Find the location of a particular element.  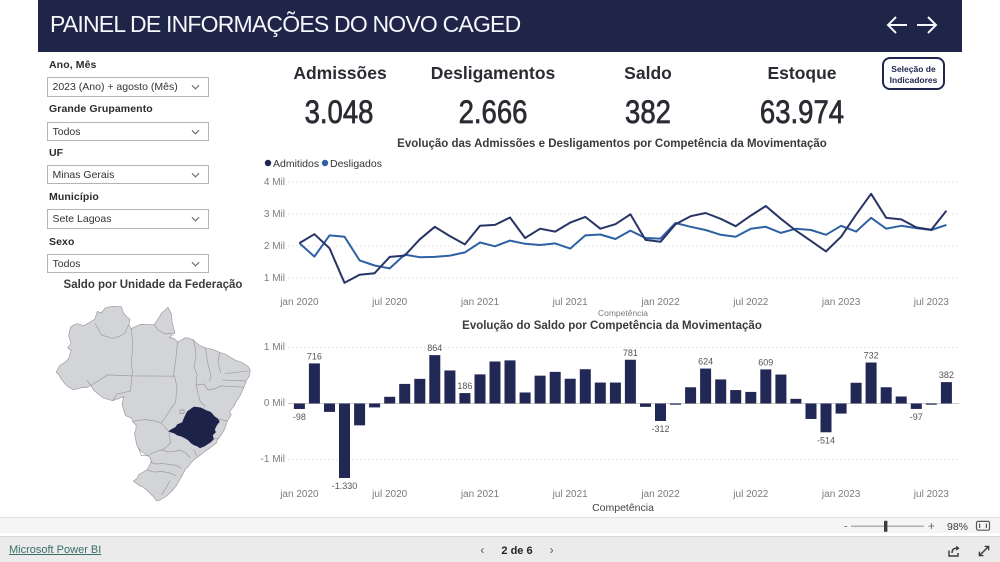

svg-text: -1 Mil is located at coordinates (273, 459).